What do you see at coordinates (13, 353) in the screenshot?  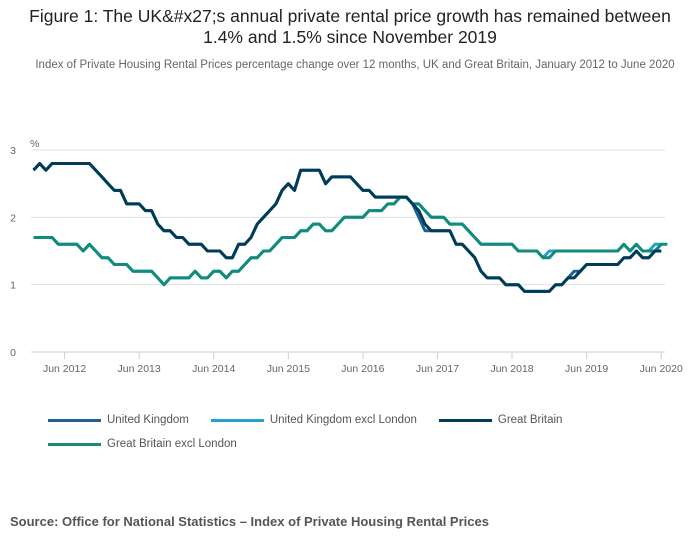 I see `y-tick-label: 0` at bounding box center [13, 353].